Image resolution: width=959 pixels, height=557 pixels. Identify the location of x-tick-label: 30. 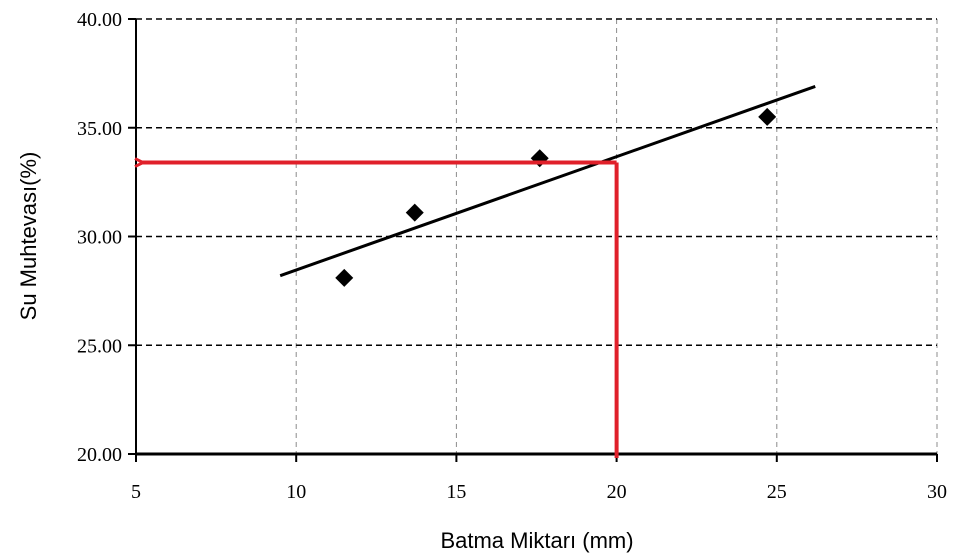
(937, 492).